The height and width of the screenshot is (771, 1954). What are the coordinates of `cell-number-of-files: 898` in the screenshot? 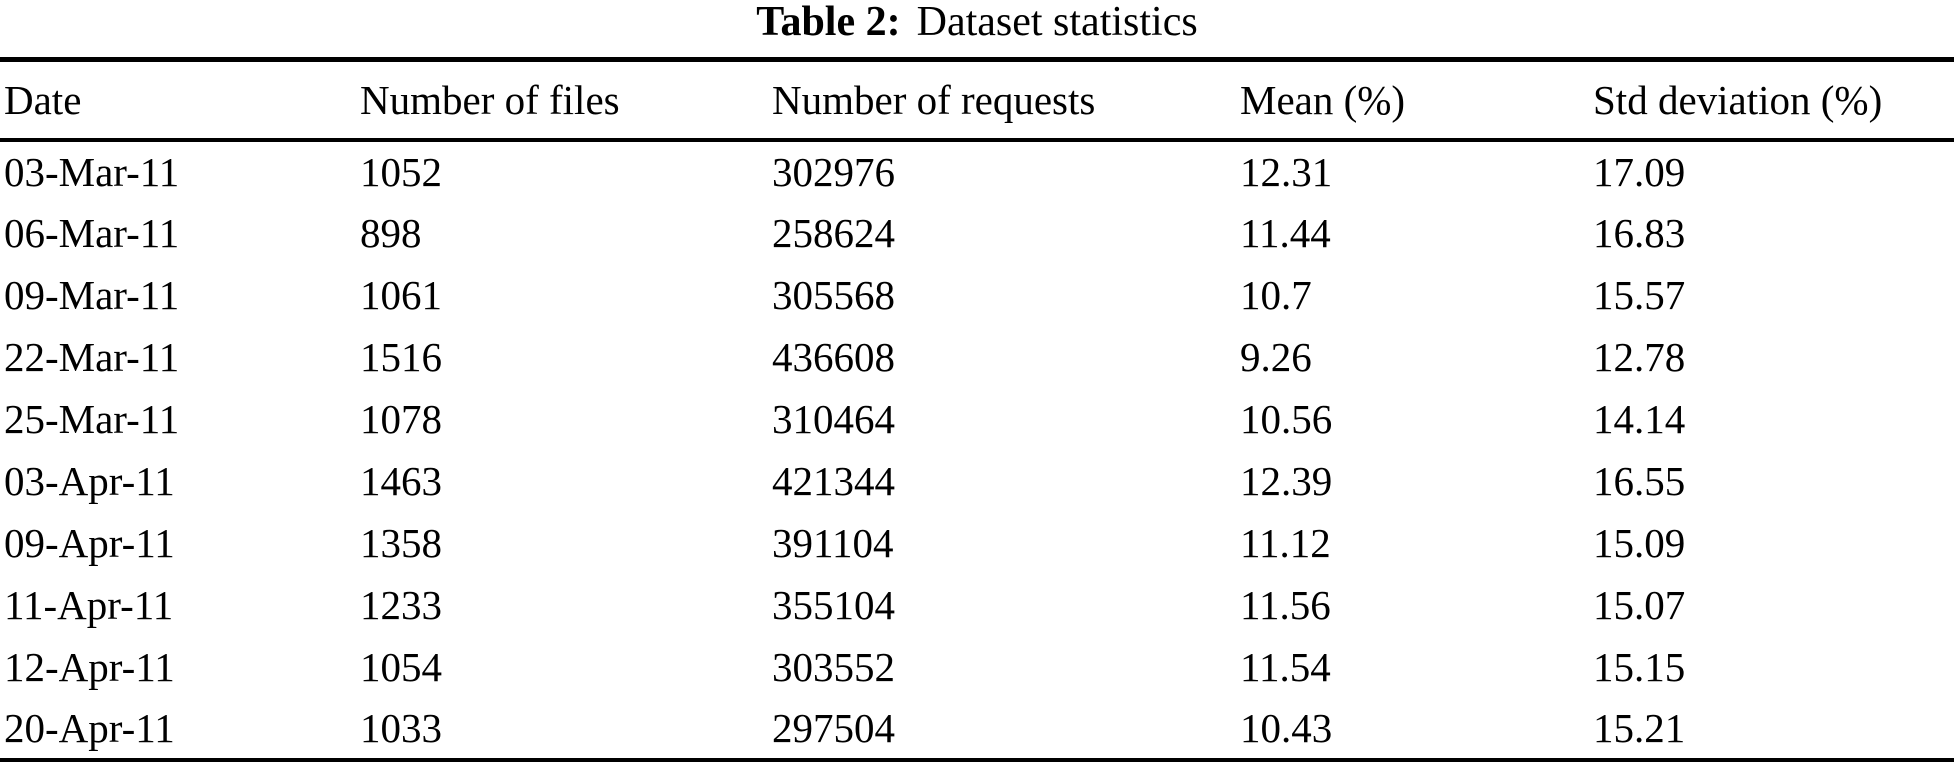 It's located at (391, 232).